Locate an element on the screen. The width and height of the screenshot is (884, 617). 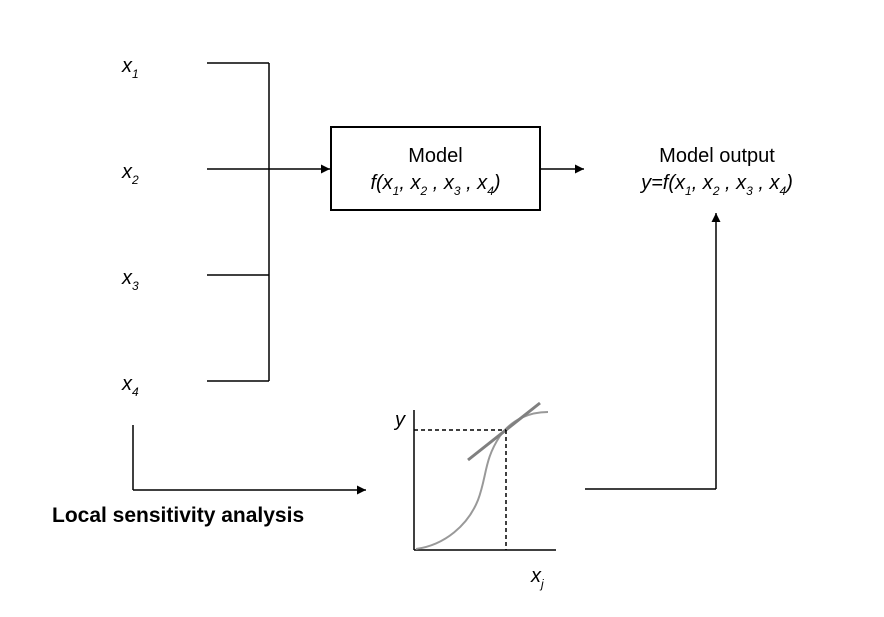
input-label-x3: x3 is located at coordinates (130, 280).